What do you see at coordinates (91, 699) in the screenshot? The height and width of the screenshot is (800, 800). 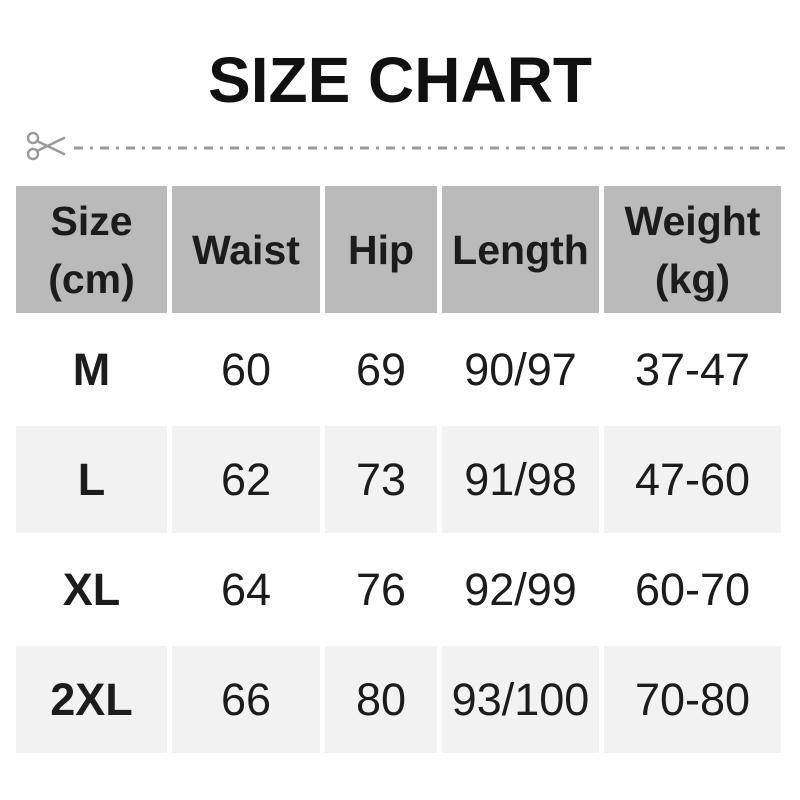 I see `size-cell-2xl: 2XL` at bounding box center [91, 699].